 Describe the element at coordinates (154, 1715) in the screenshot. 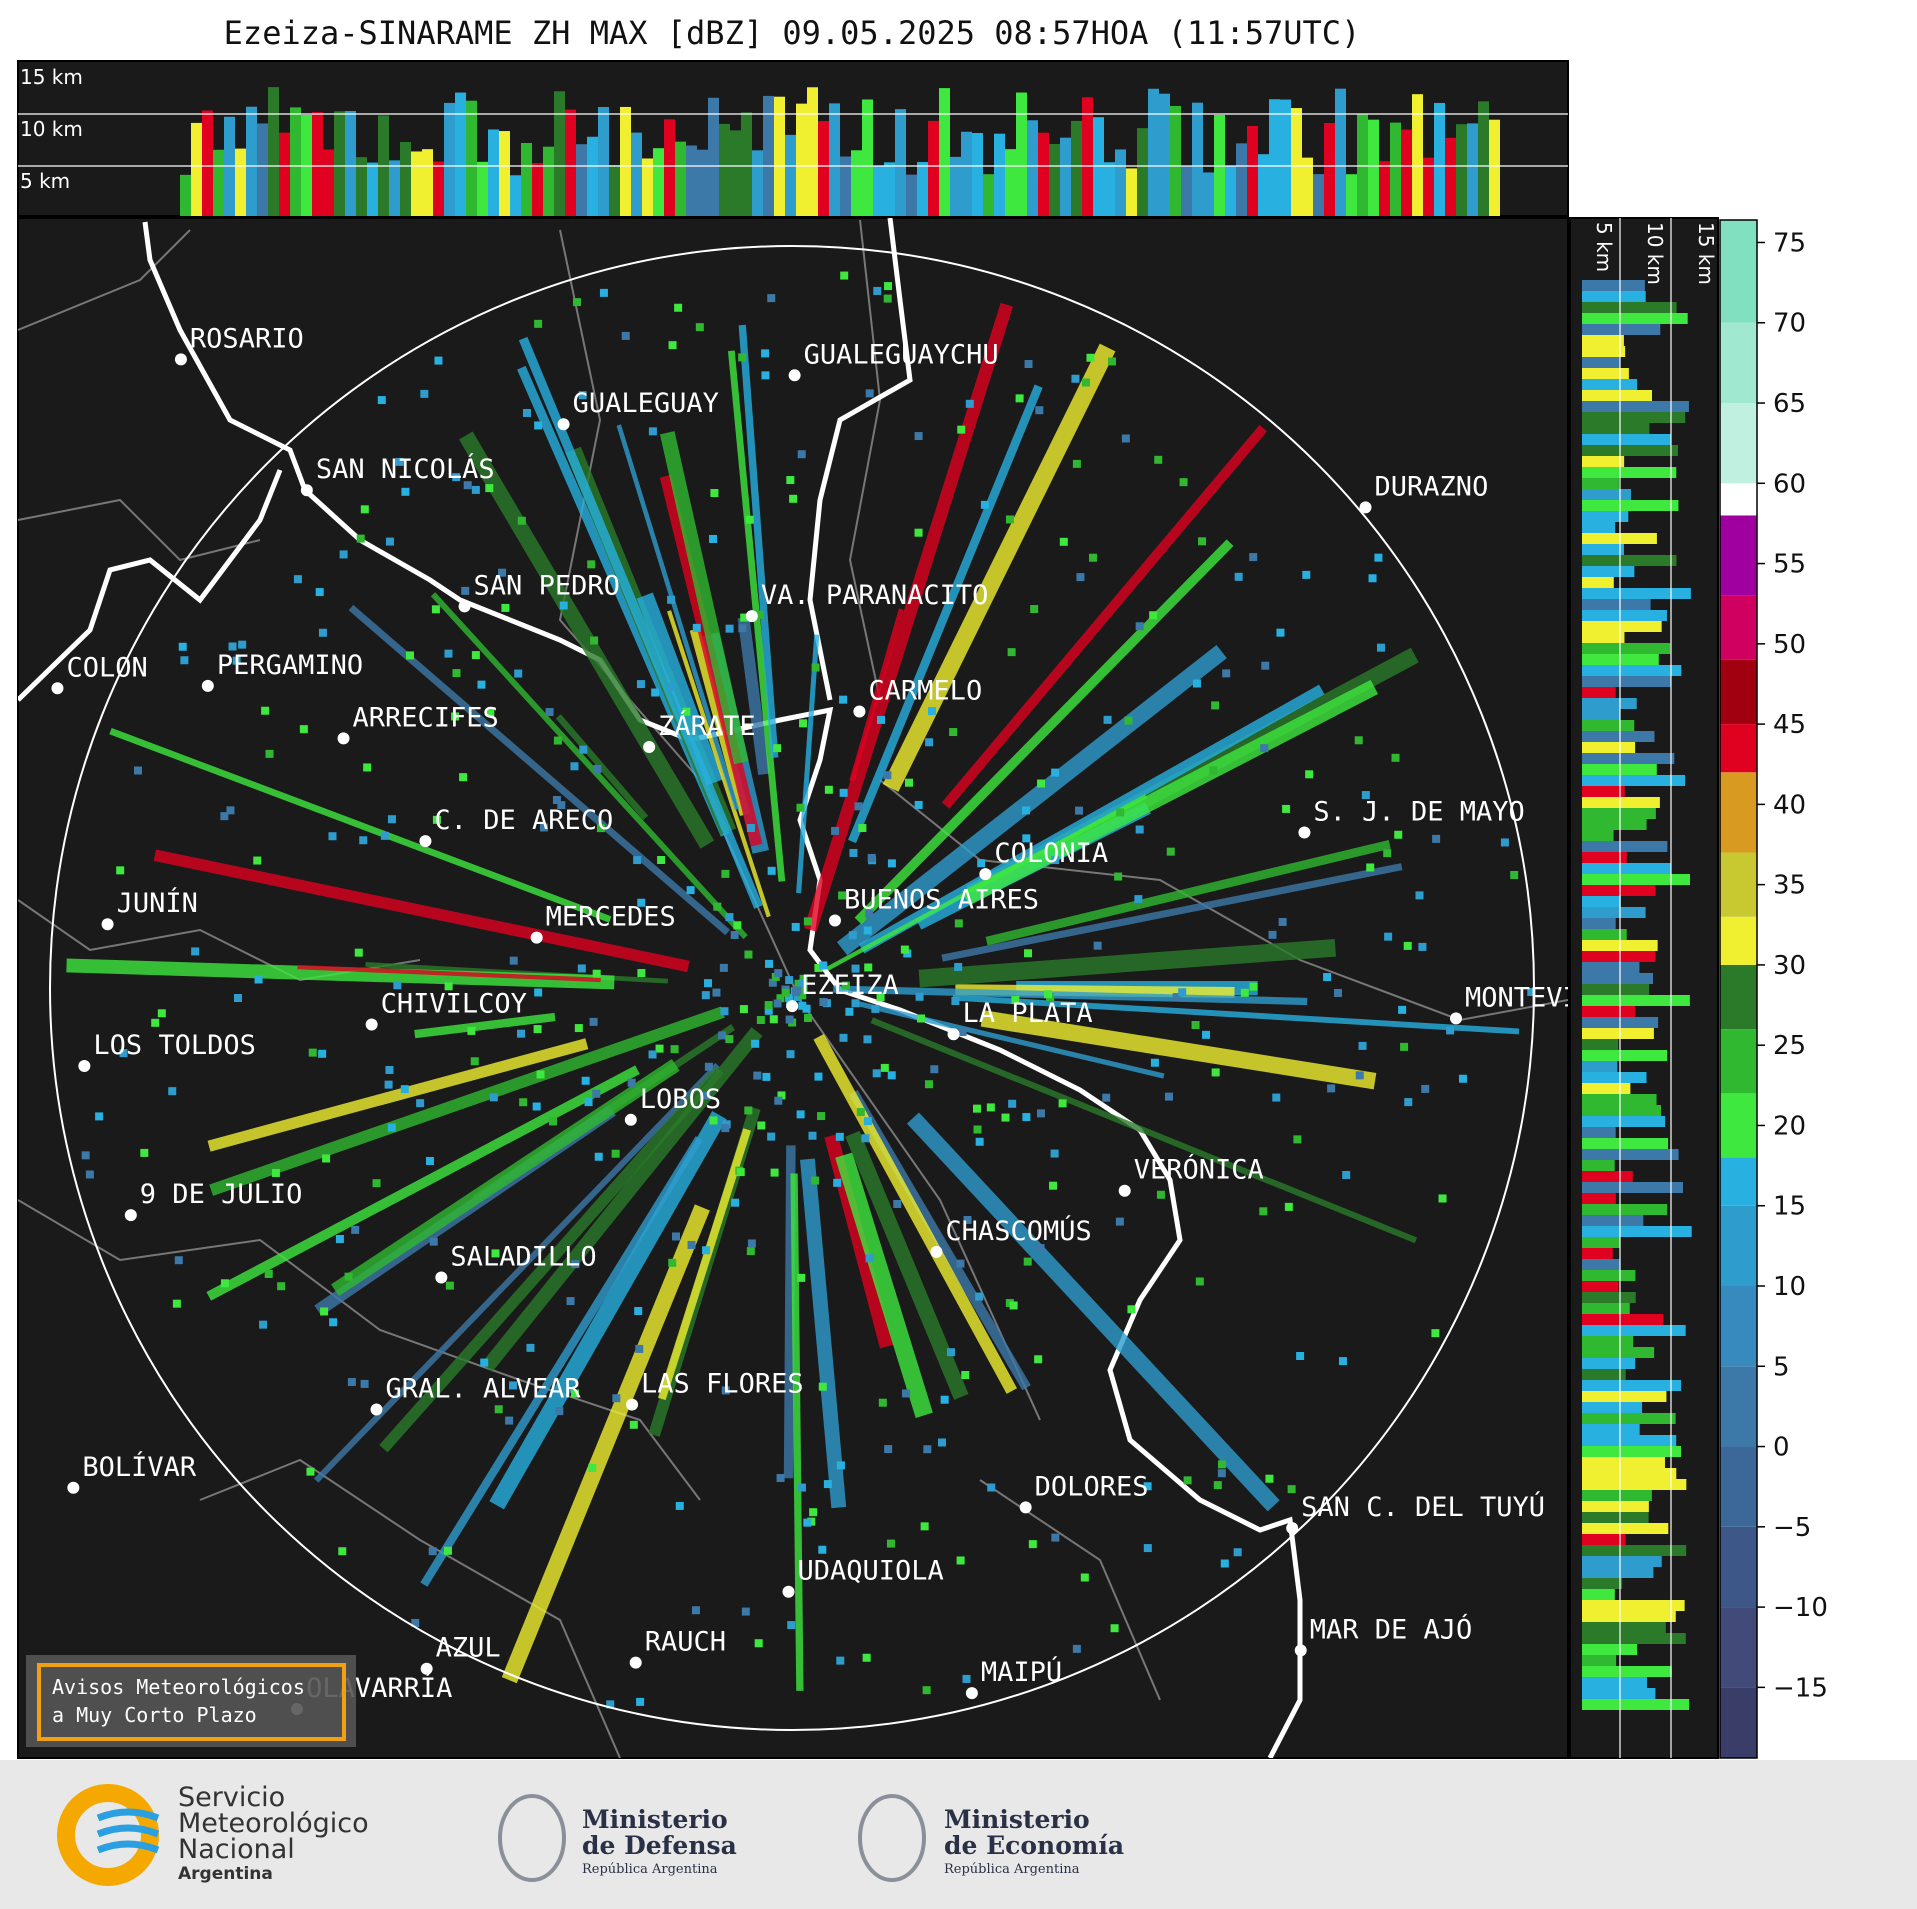

I see `notice-text: a Muy Corto Plazo` at that location.